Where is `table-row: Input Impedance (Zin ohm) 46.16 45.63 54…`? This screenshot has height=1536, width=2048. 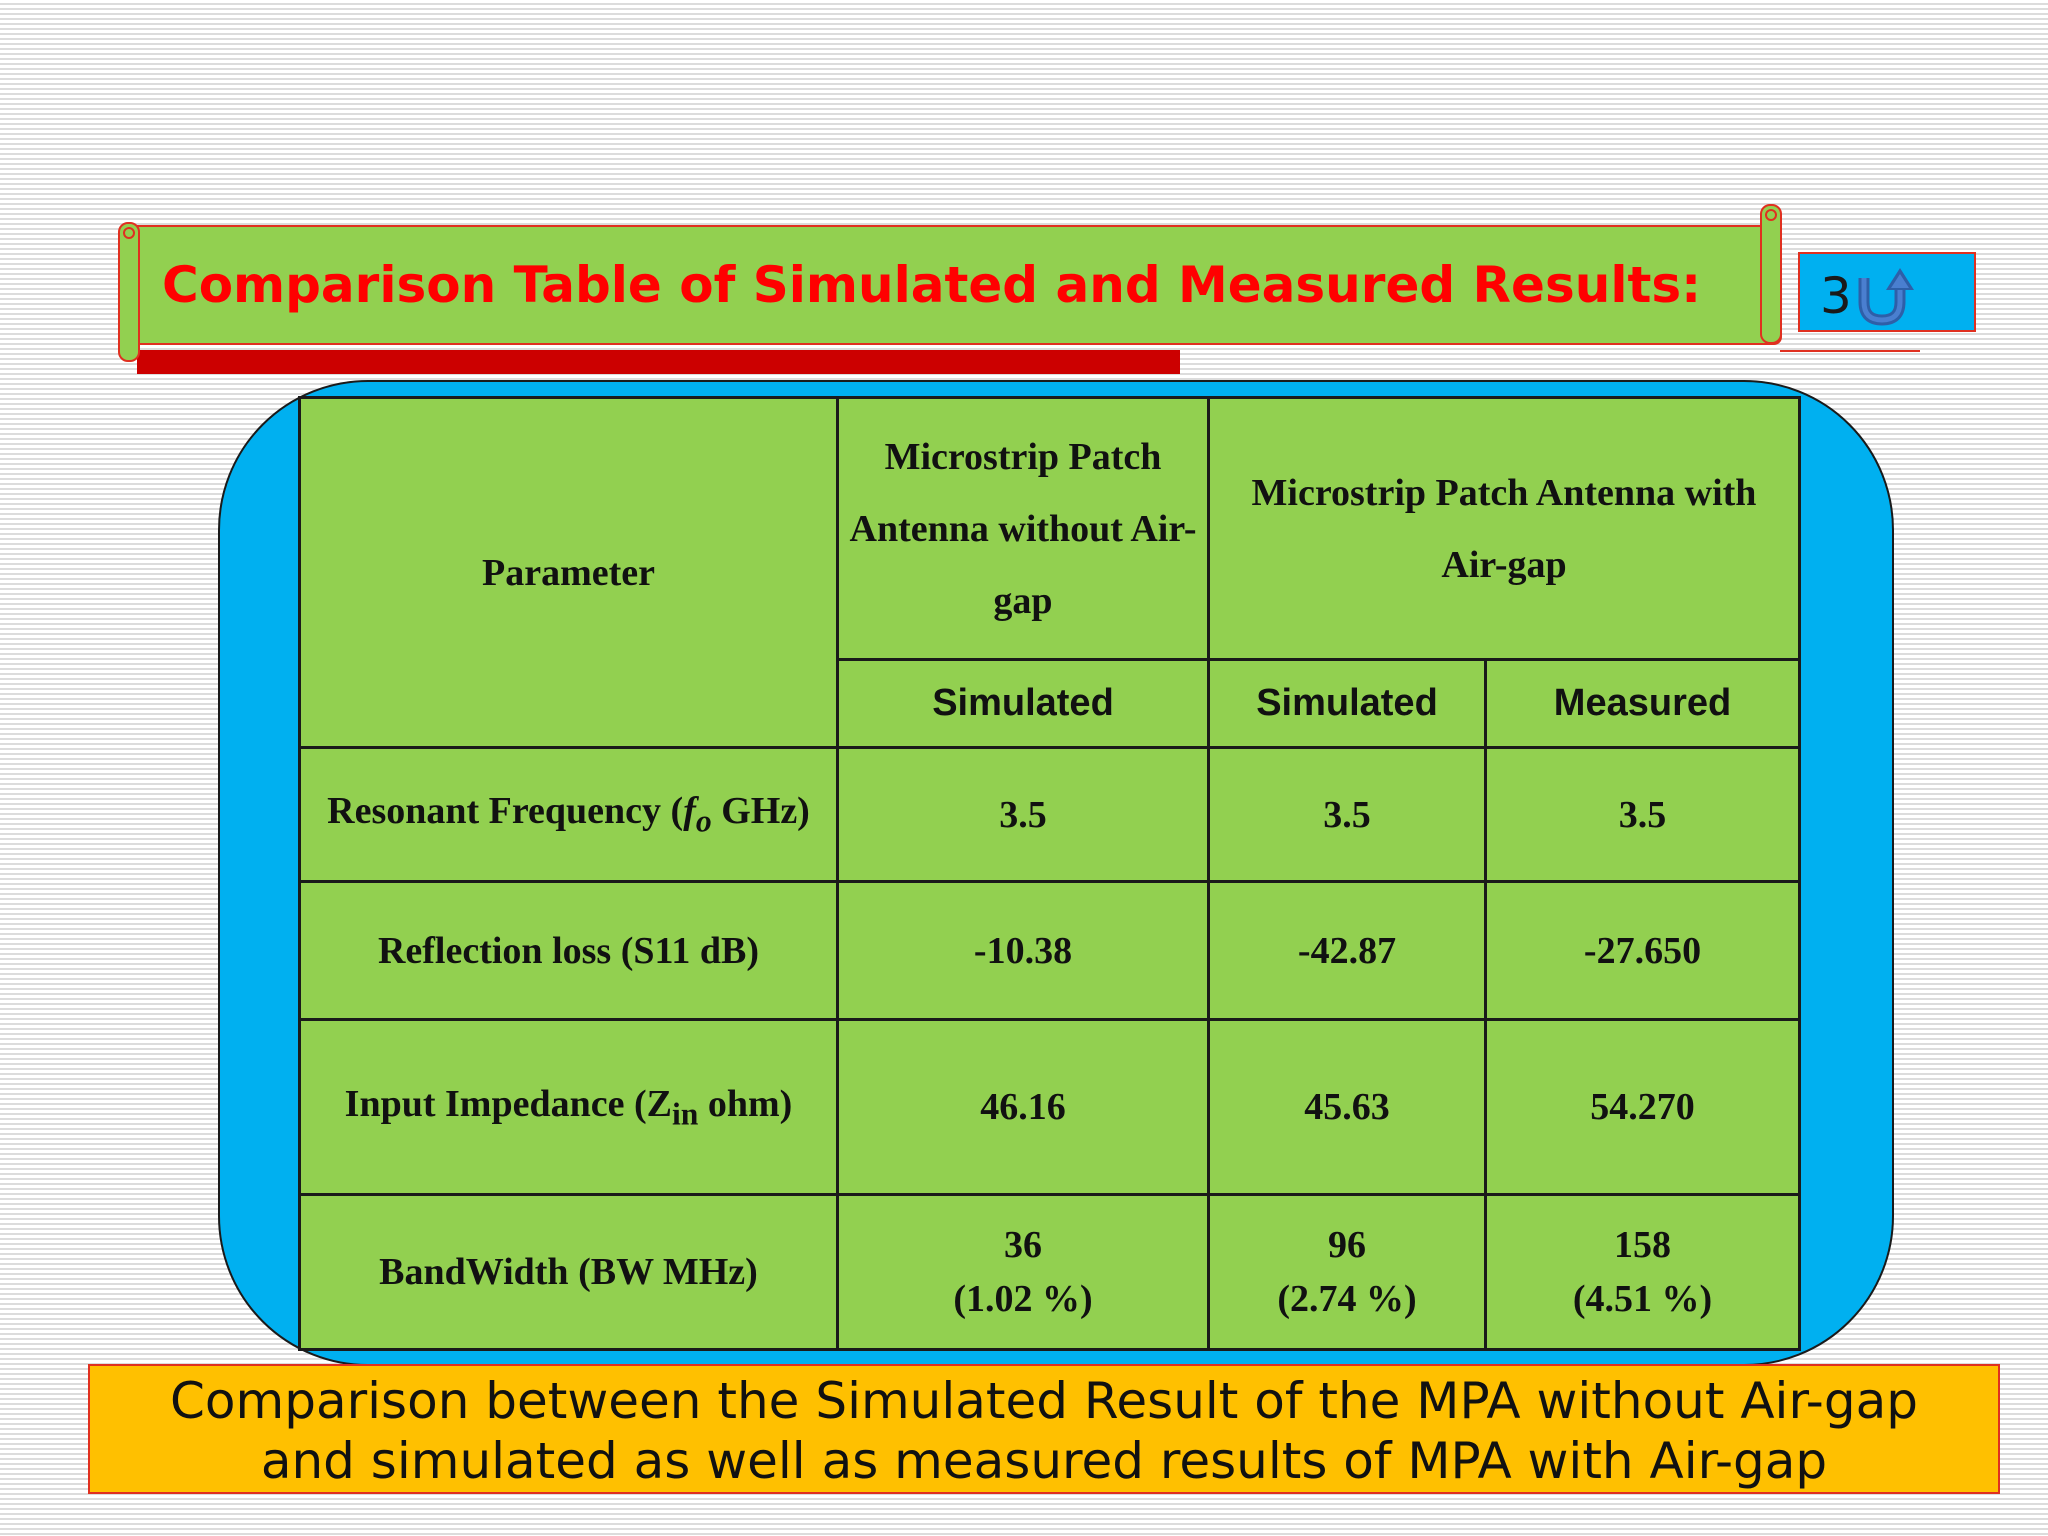 table-row: Input Impedance (Zin ohm) 46.16 45.63 54… is located at coordinates (1050, 1107).